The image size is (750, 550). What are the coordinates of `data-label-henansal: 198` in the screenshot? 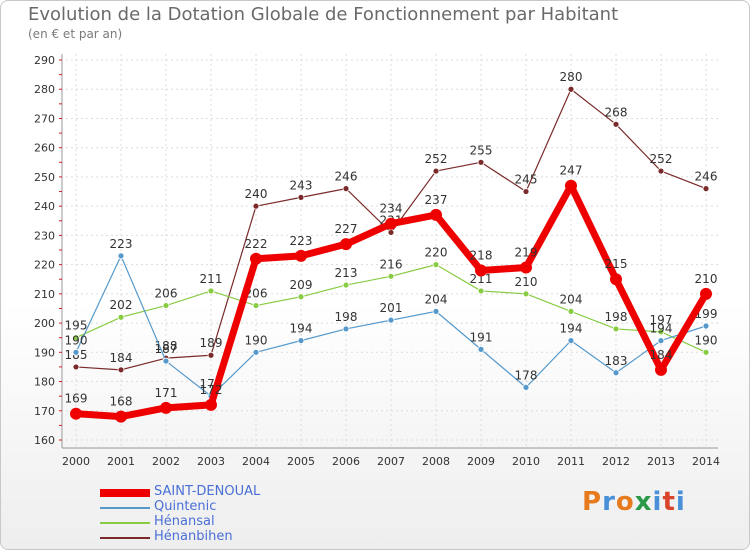 It's located at (616, 317).